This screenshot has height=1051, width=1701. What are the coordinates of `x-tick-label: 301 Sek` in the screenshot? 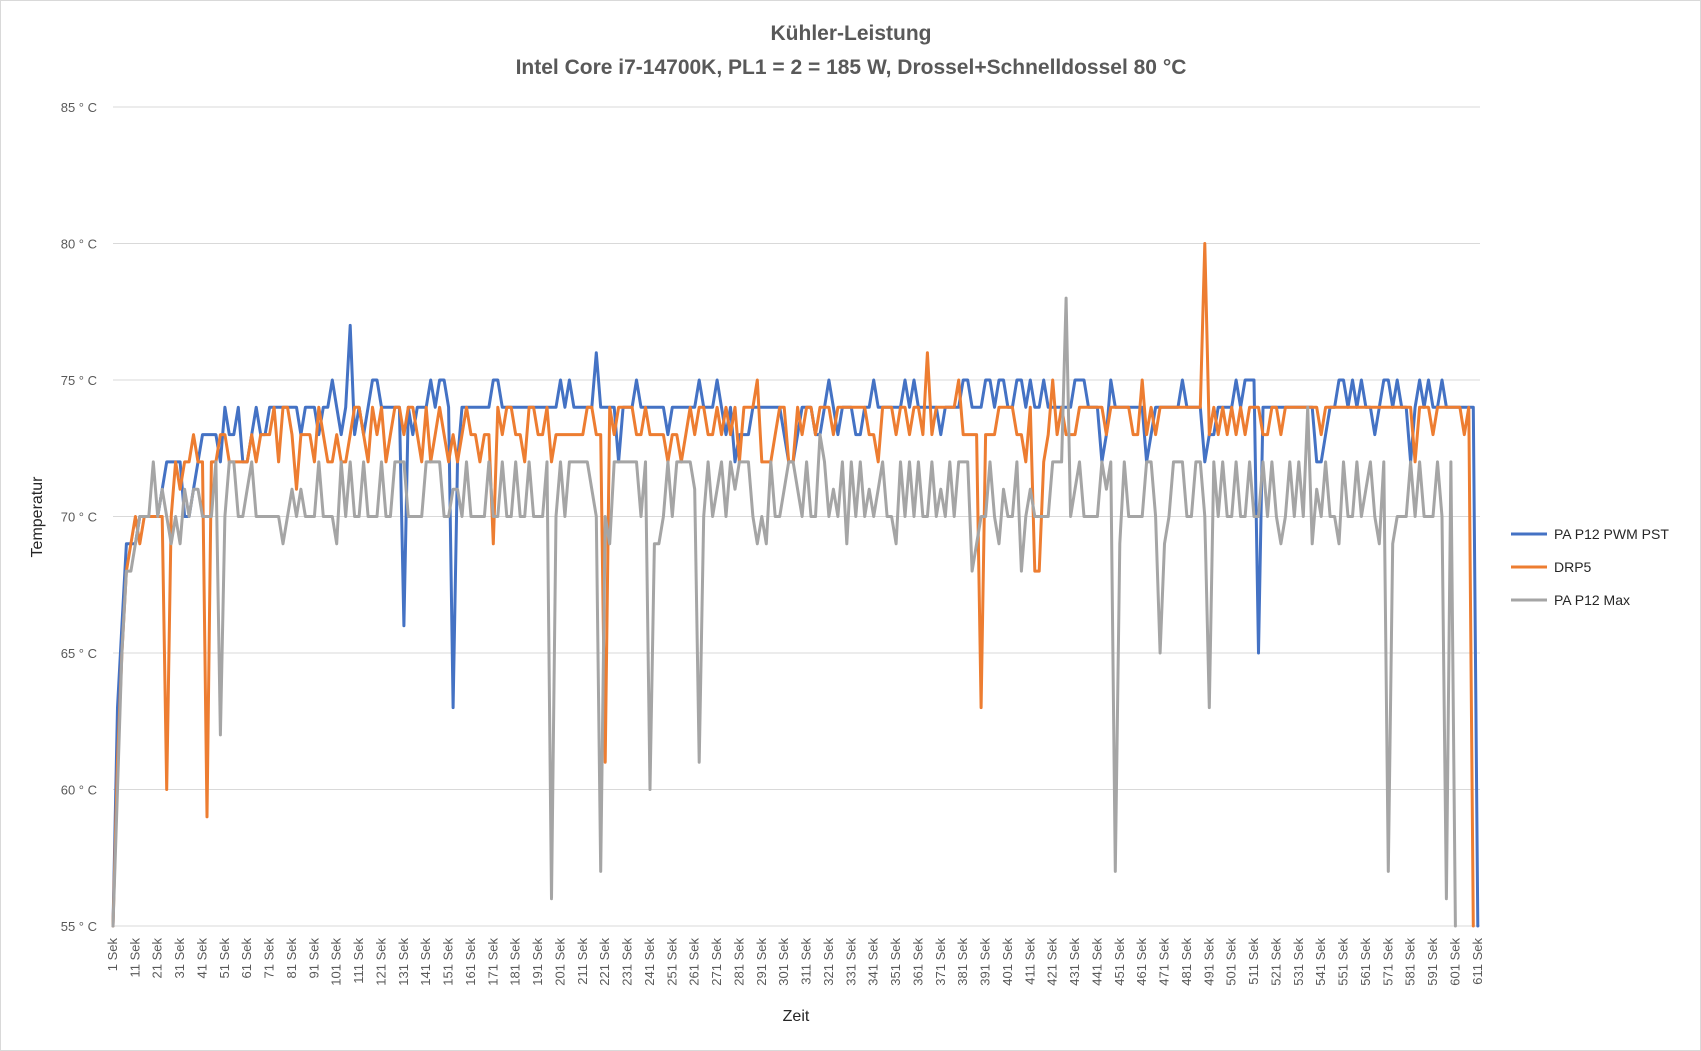 It's located at (783, 962).